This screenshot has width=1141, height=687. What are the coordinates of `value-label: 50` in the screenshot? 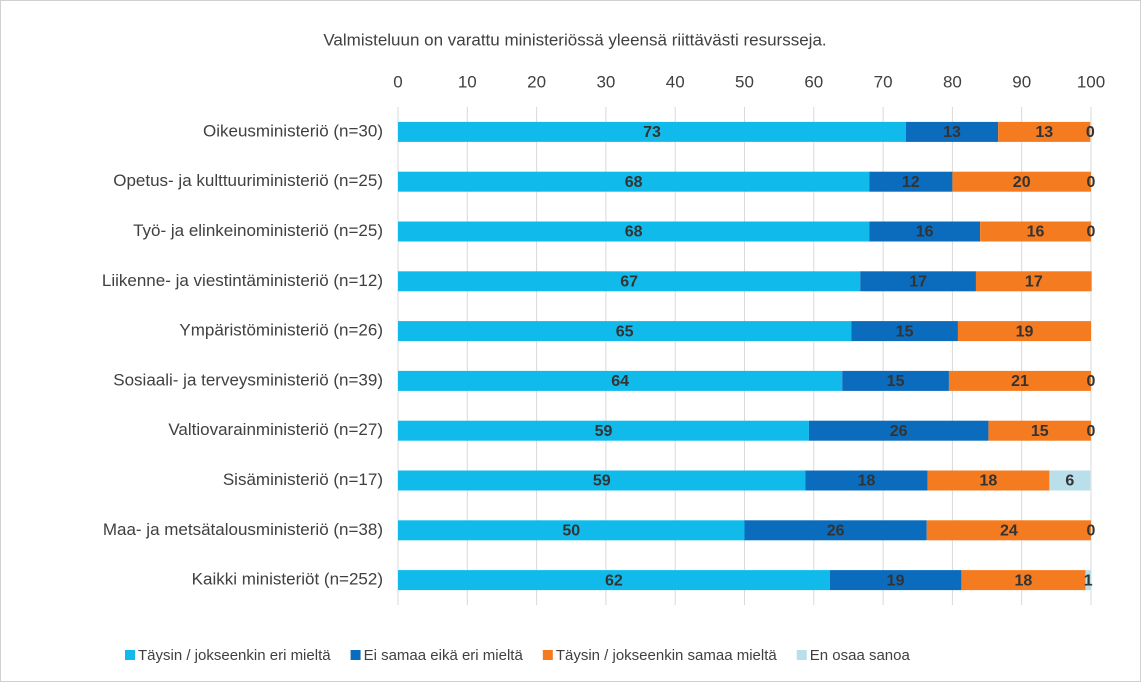 It's located at (571, 531).